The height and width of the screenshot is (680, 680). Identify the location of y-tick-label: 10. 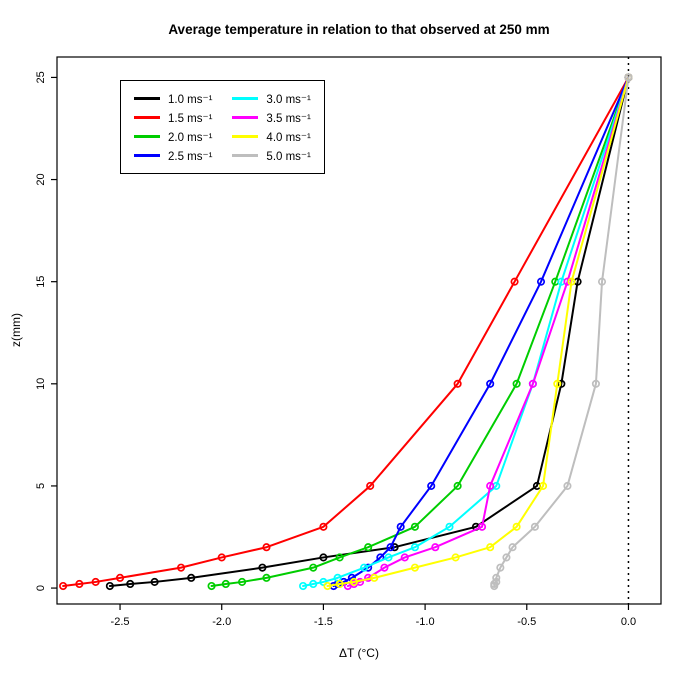
(41, 384).